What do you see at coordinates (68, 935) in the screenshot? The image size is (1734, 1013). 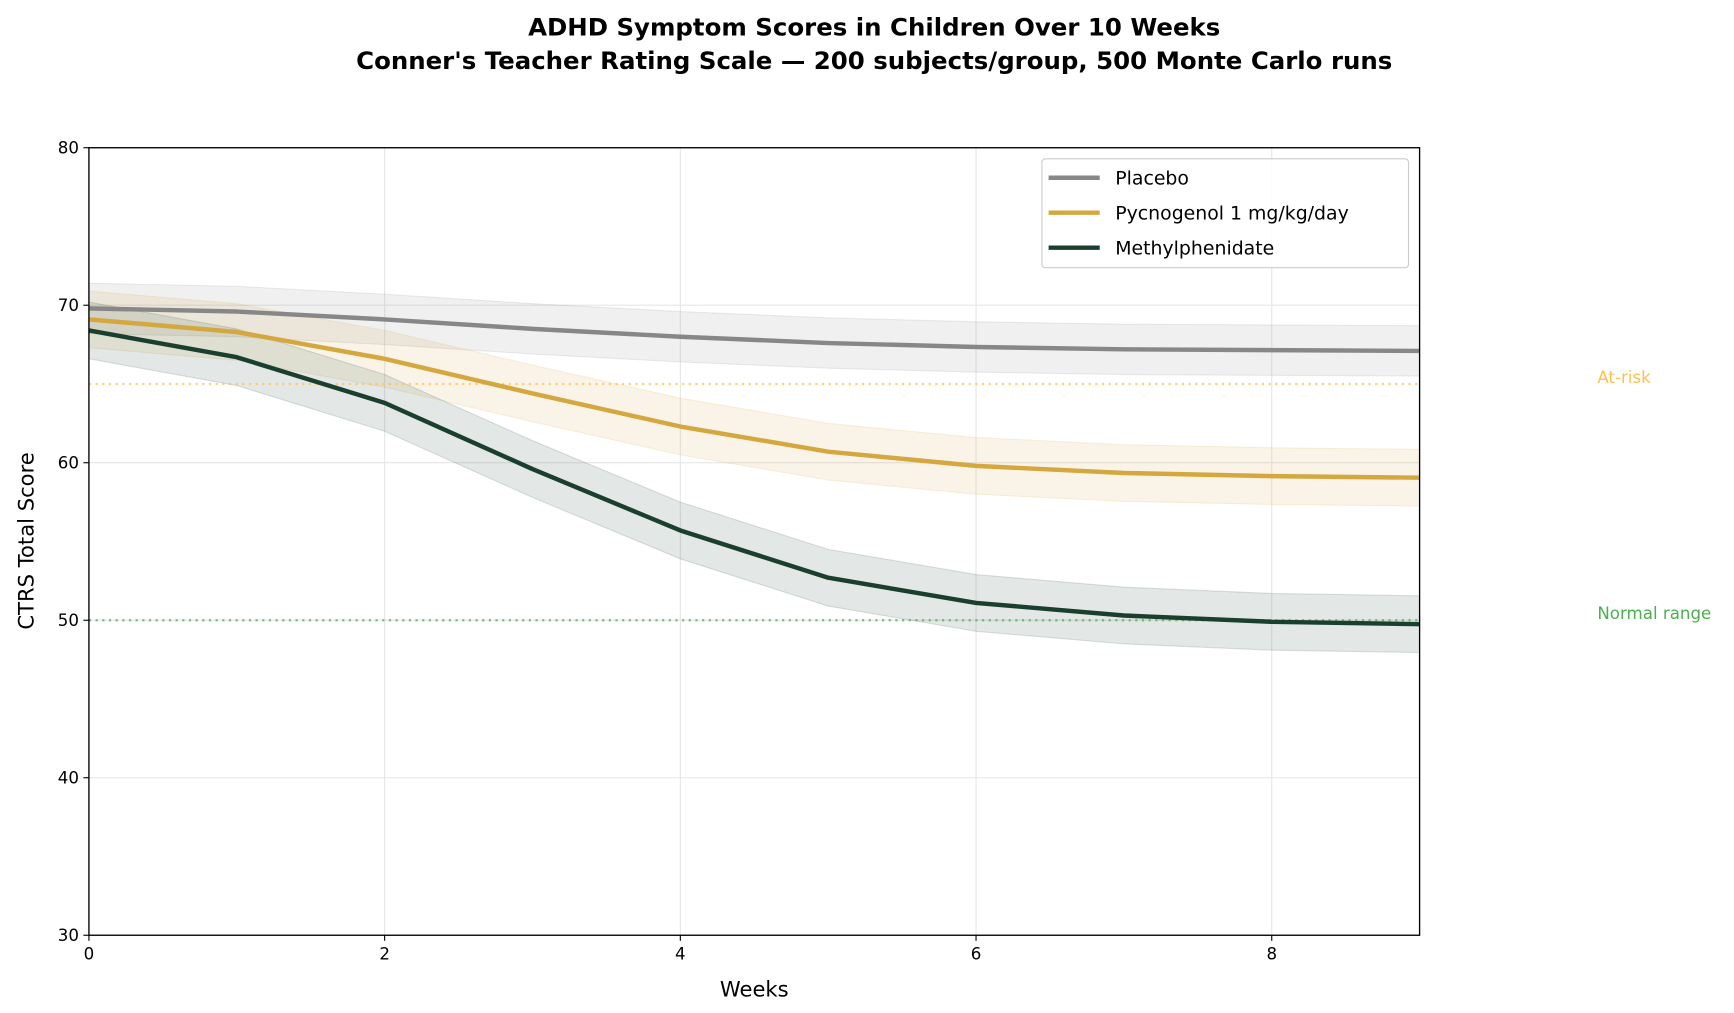 I see `y-tick-label: 30` at bounding box center [68, 935].